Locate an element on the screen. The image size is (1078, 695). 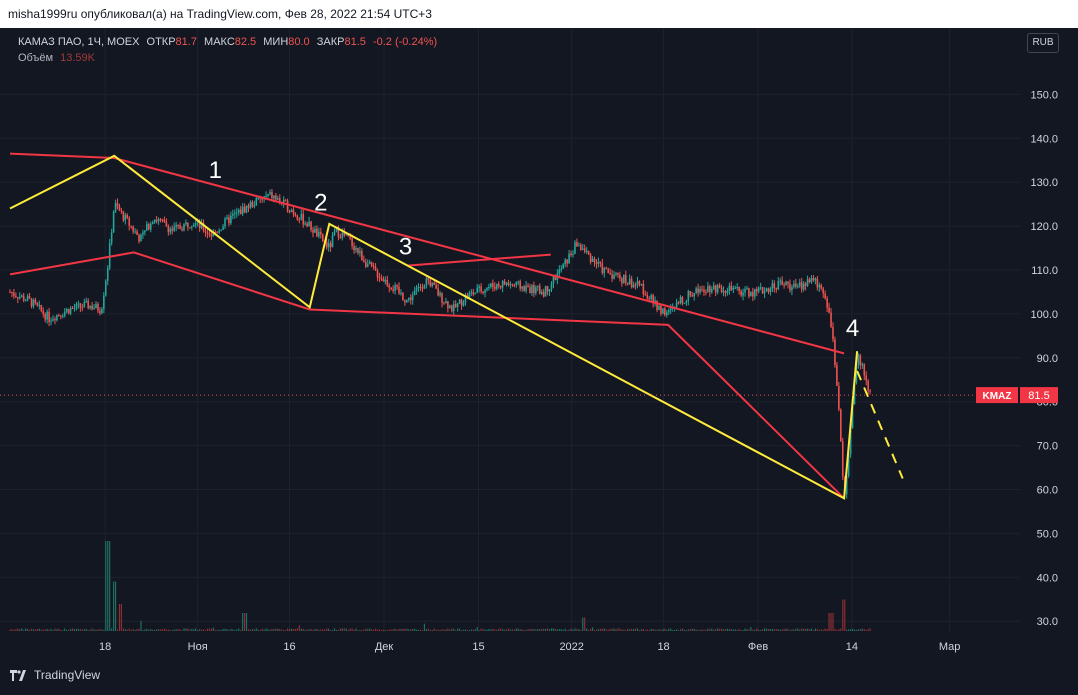
symbol-name: КАМАЗ ПАО, 1Ч, MOEX is located at coordinates (79, 42).